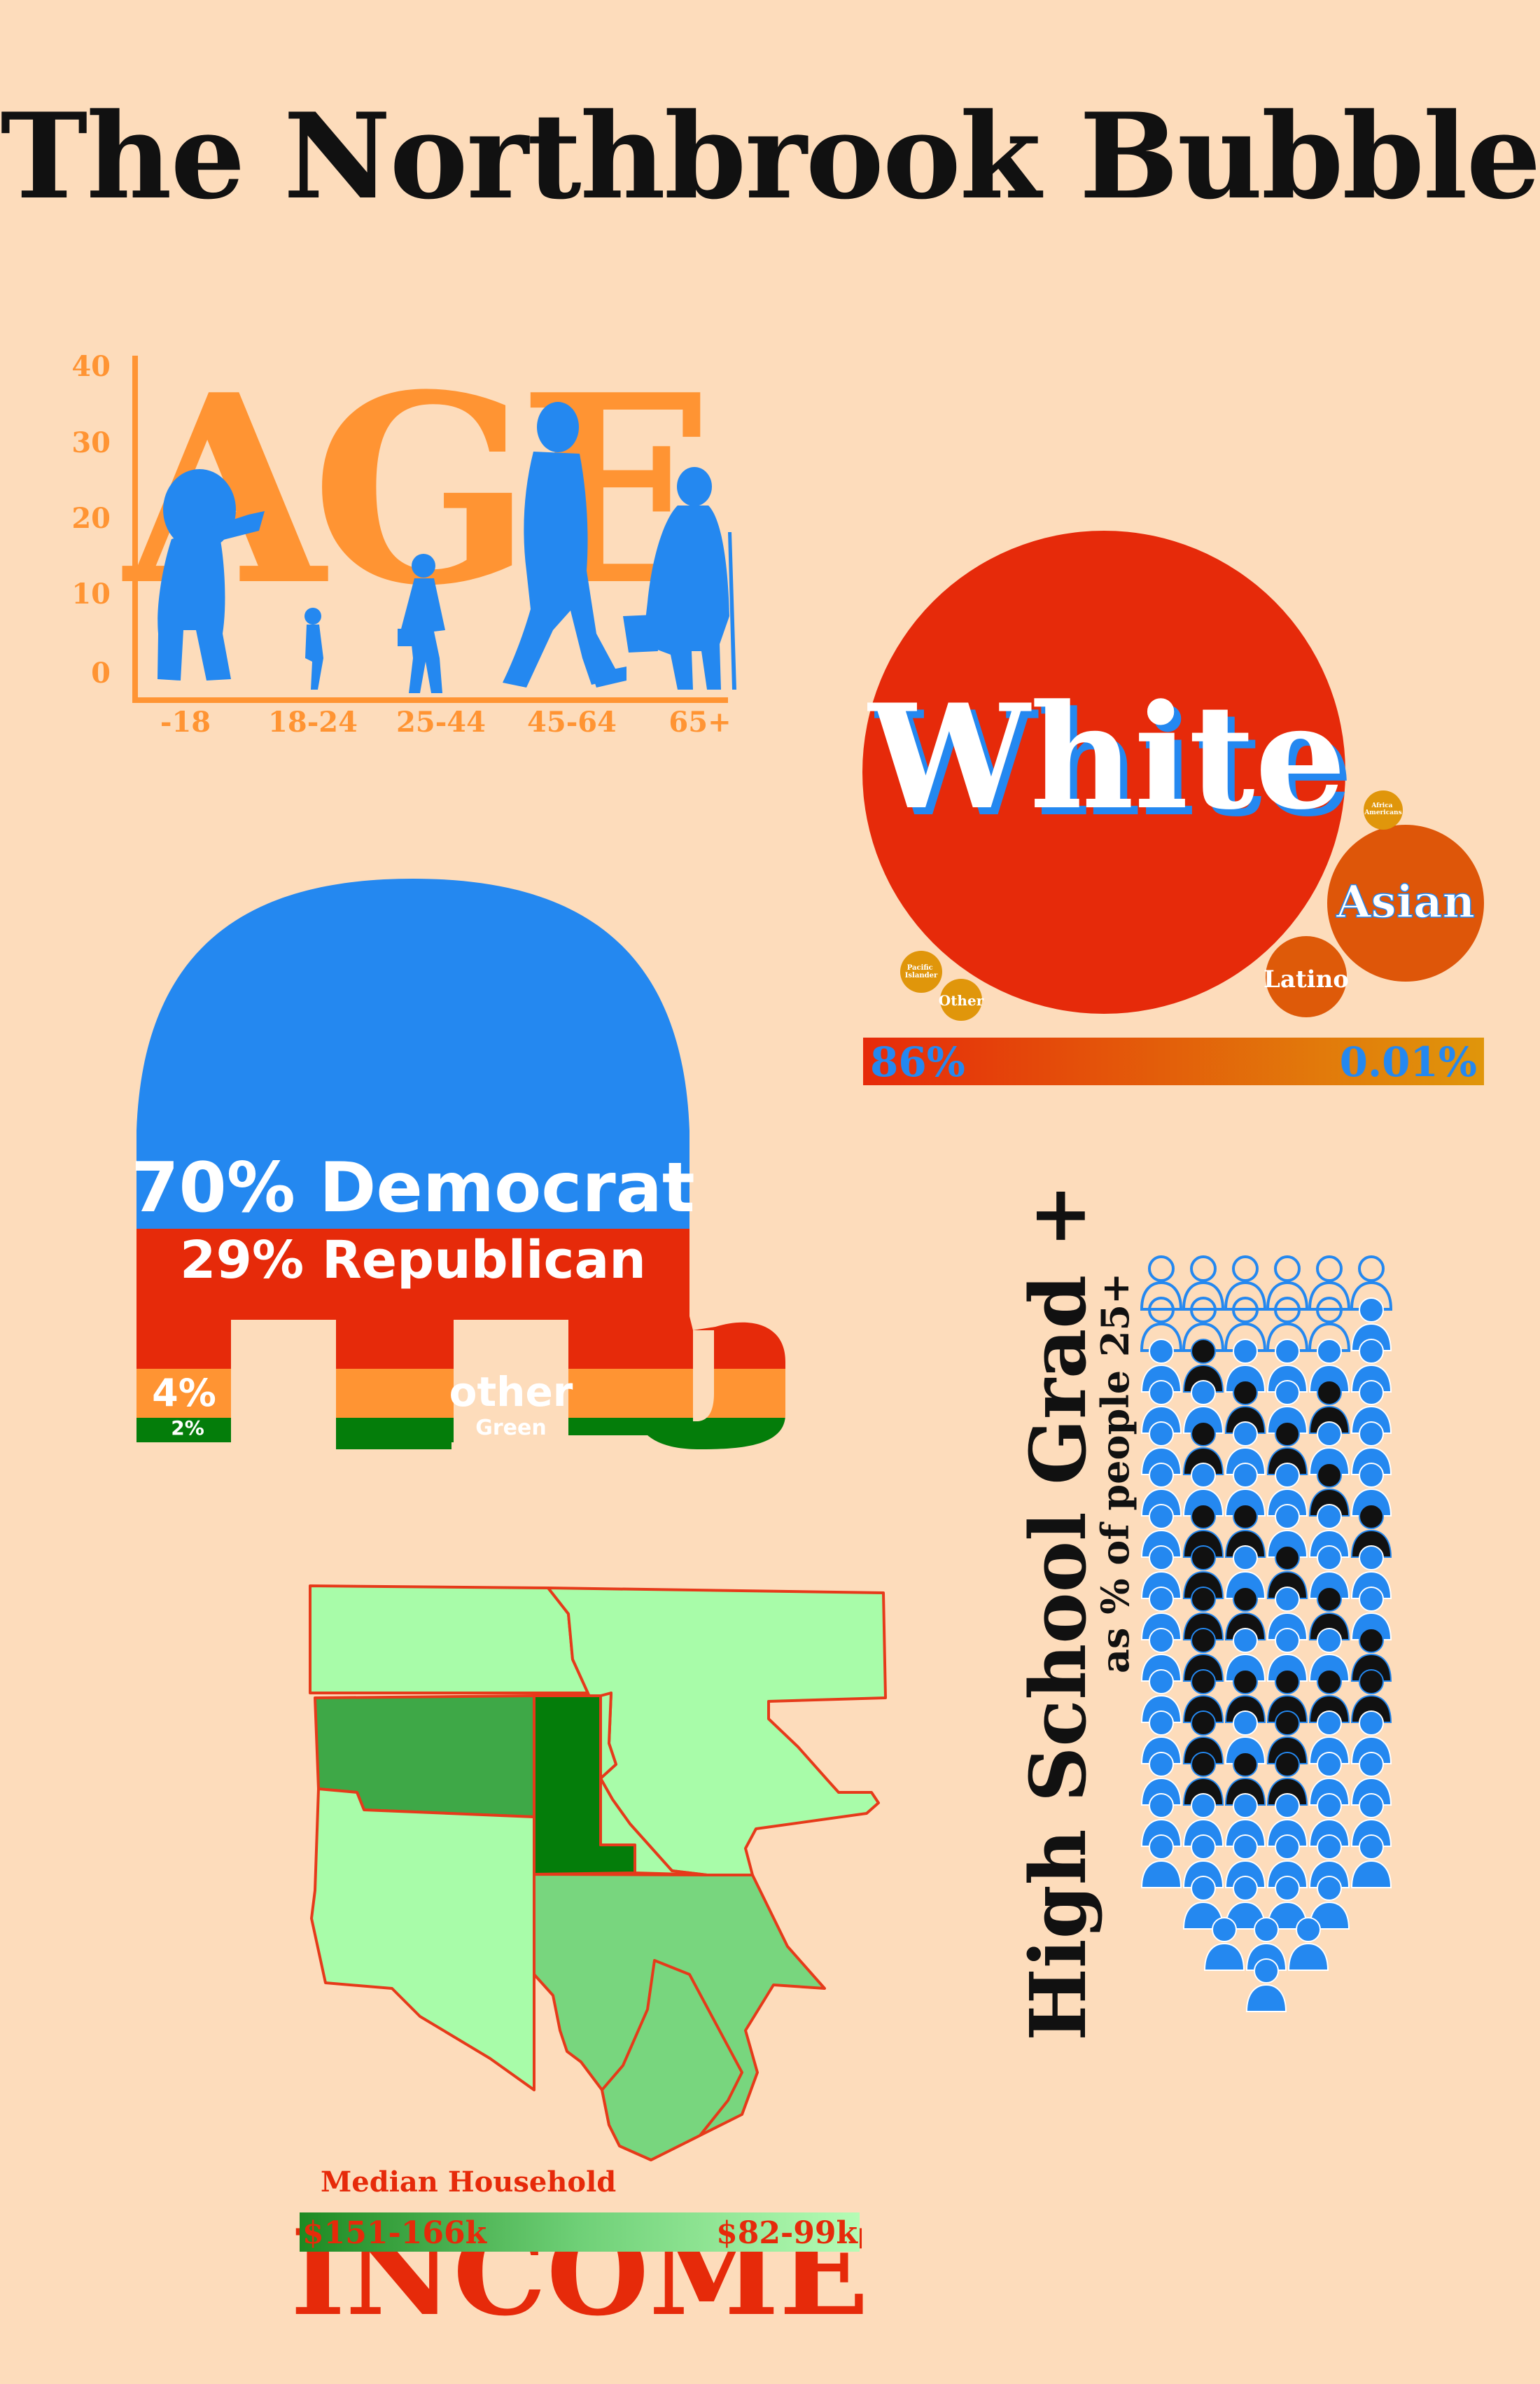 Image resolution: width=1540 pixels, height=2384 pixels. What do you see at coordinates (395, 2233) in the screenshot?
I see `income-scale-high: $151-166k` at bounding box center [395, 2233].